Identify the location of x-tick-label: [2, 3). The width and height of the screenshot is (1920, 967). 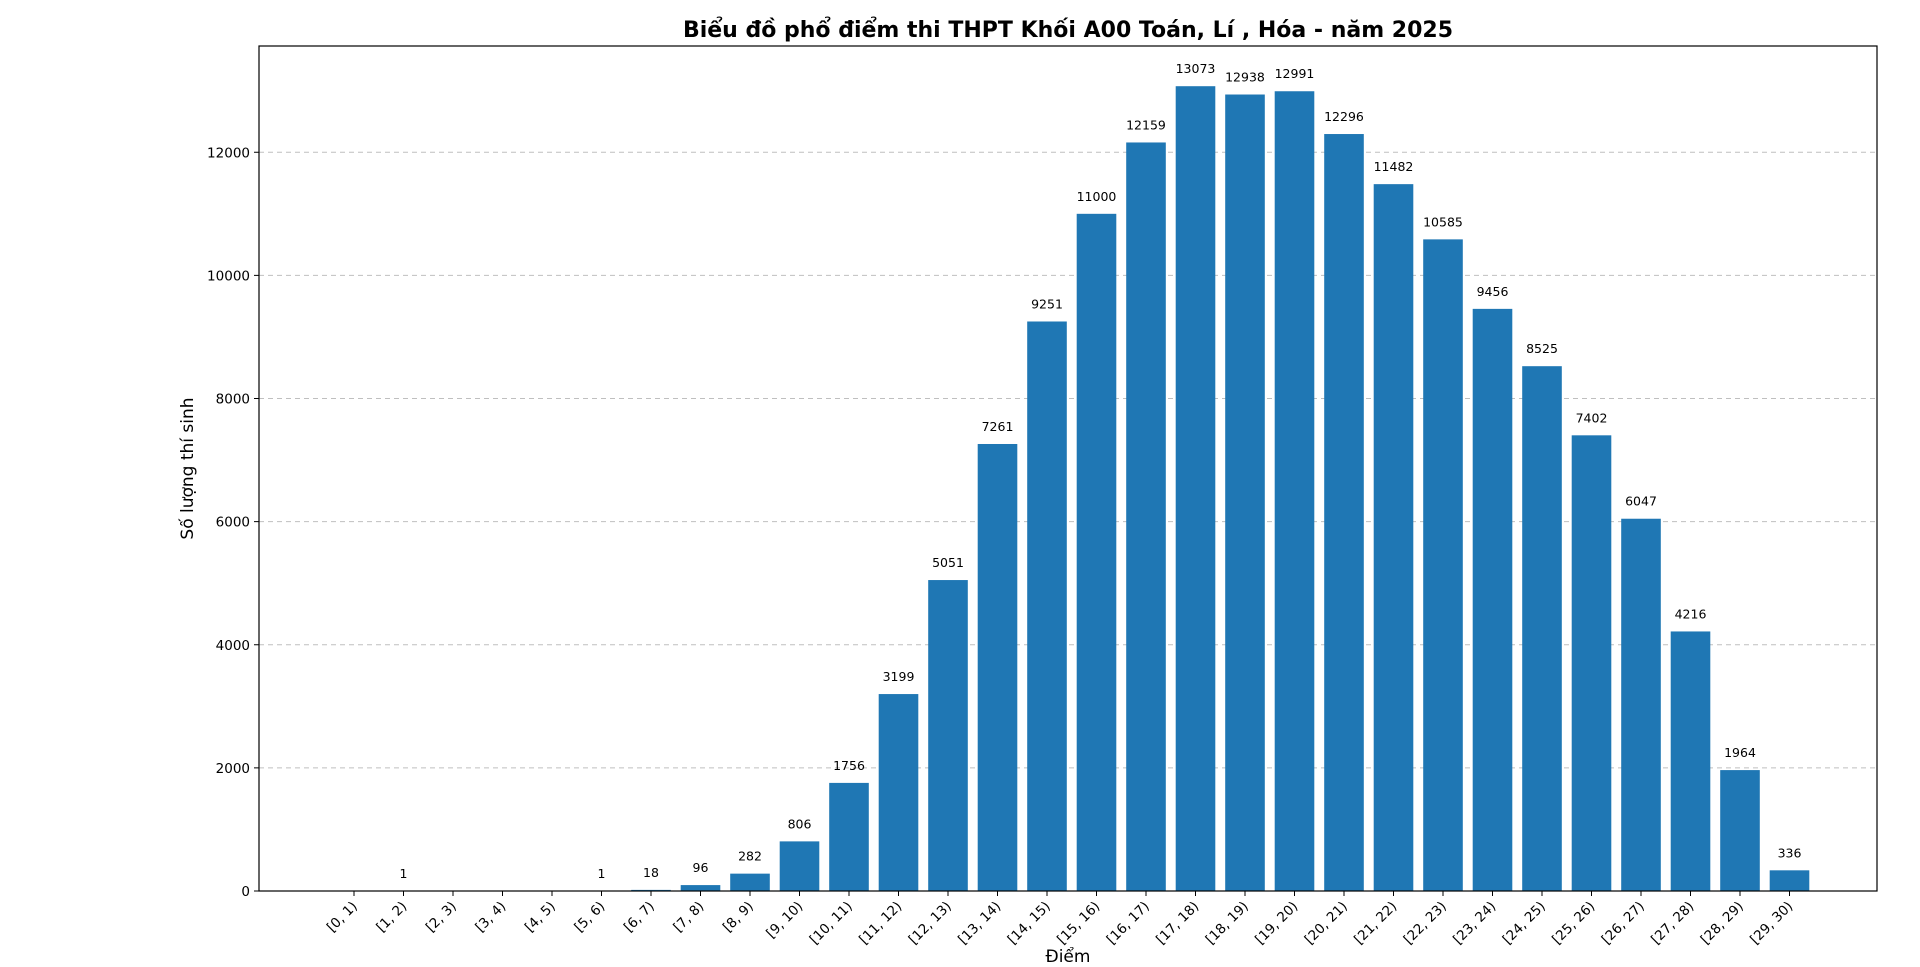
(441, 917).